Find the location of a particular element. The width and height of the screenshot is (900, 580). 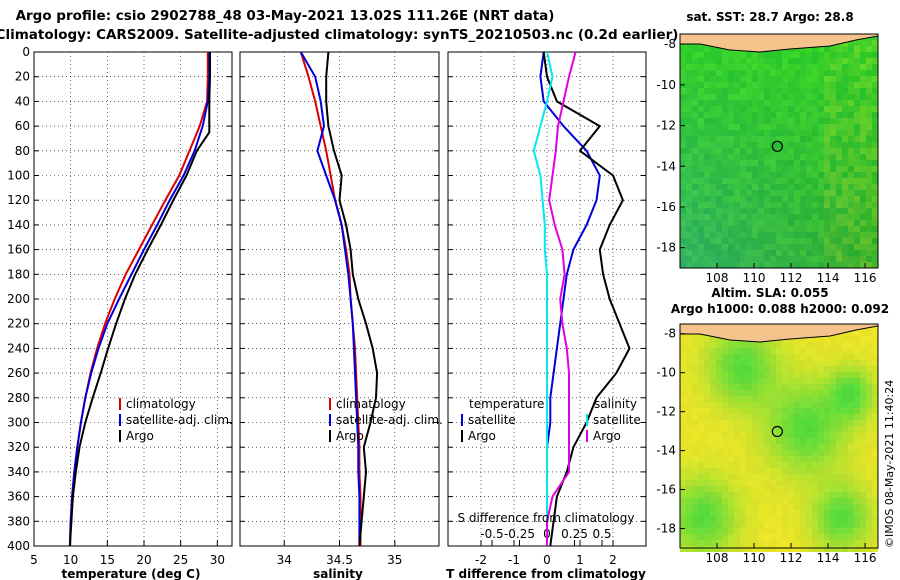

depth-tick-label-140: 140 is located at coordinates (18, 225).